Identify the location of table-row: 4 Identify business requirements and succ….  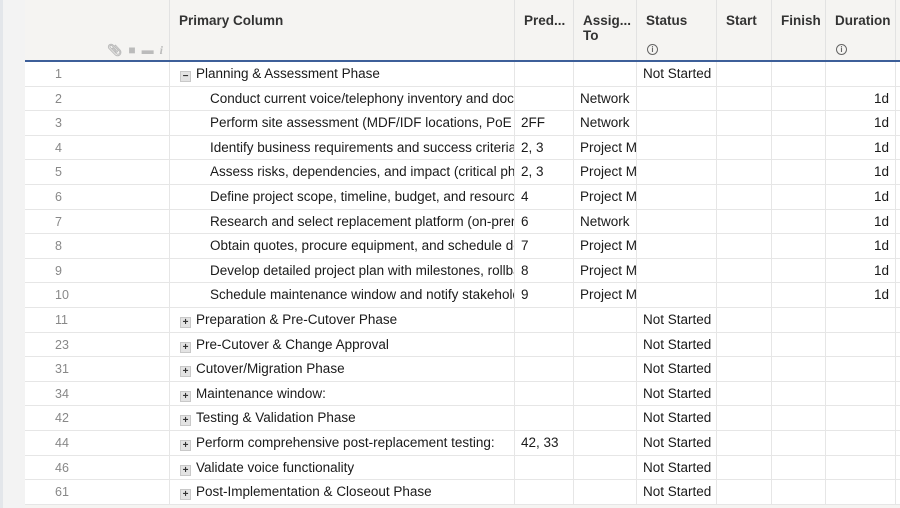
(462, 148).